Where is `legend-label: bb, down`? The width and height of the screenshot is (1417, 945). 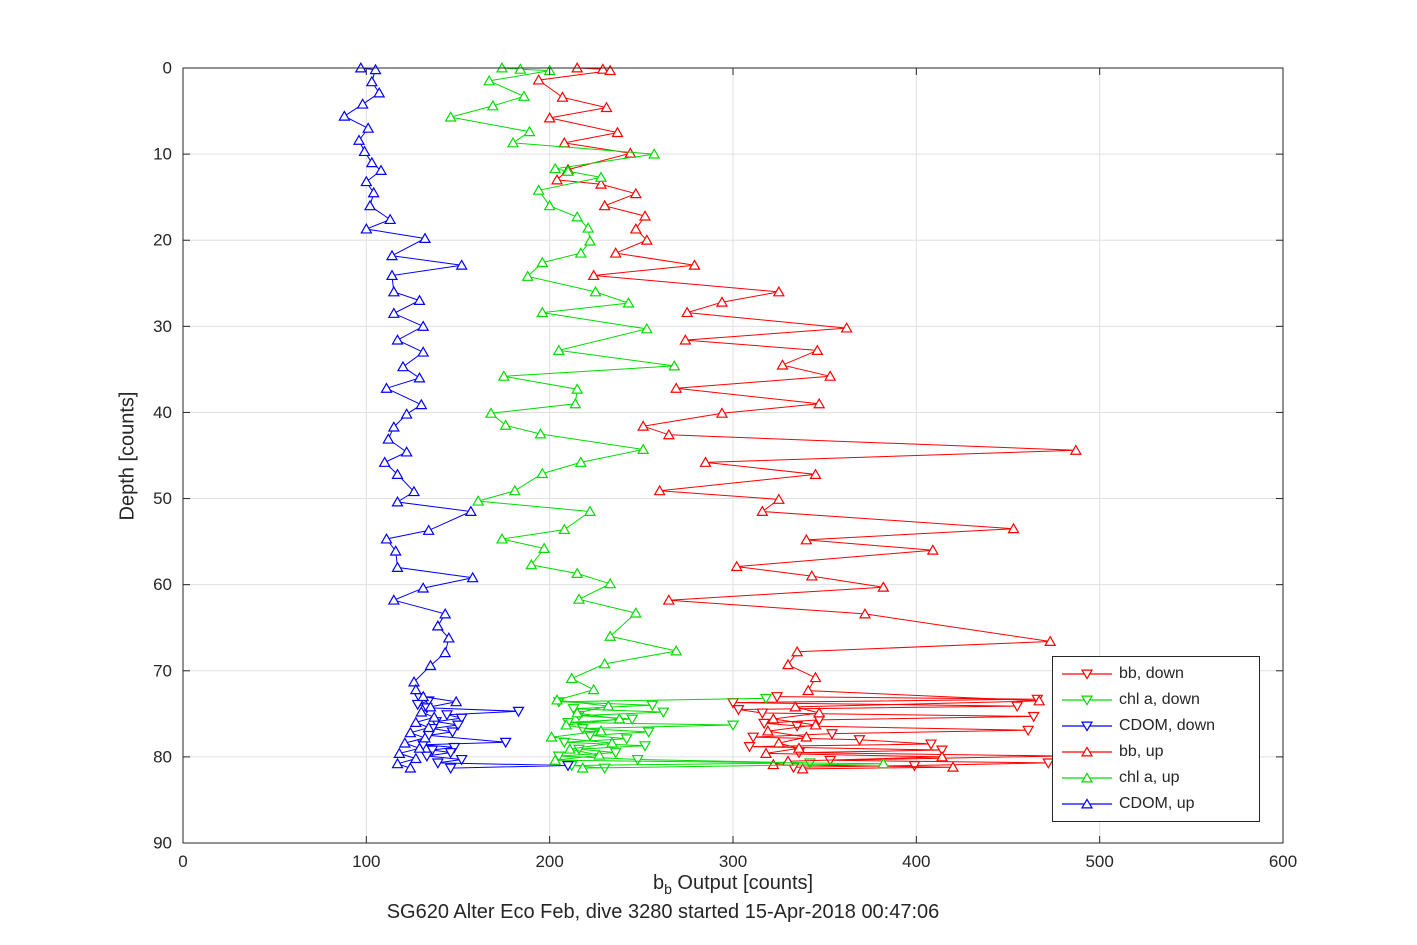
legend-label: bb, down is located at coordinates (1151, 673).